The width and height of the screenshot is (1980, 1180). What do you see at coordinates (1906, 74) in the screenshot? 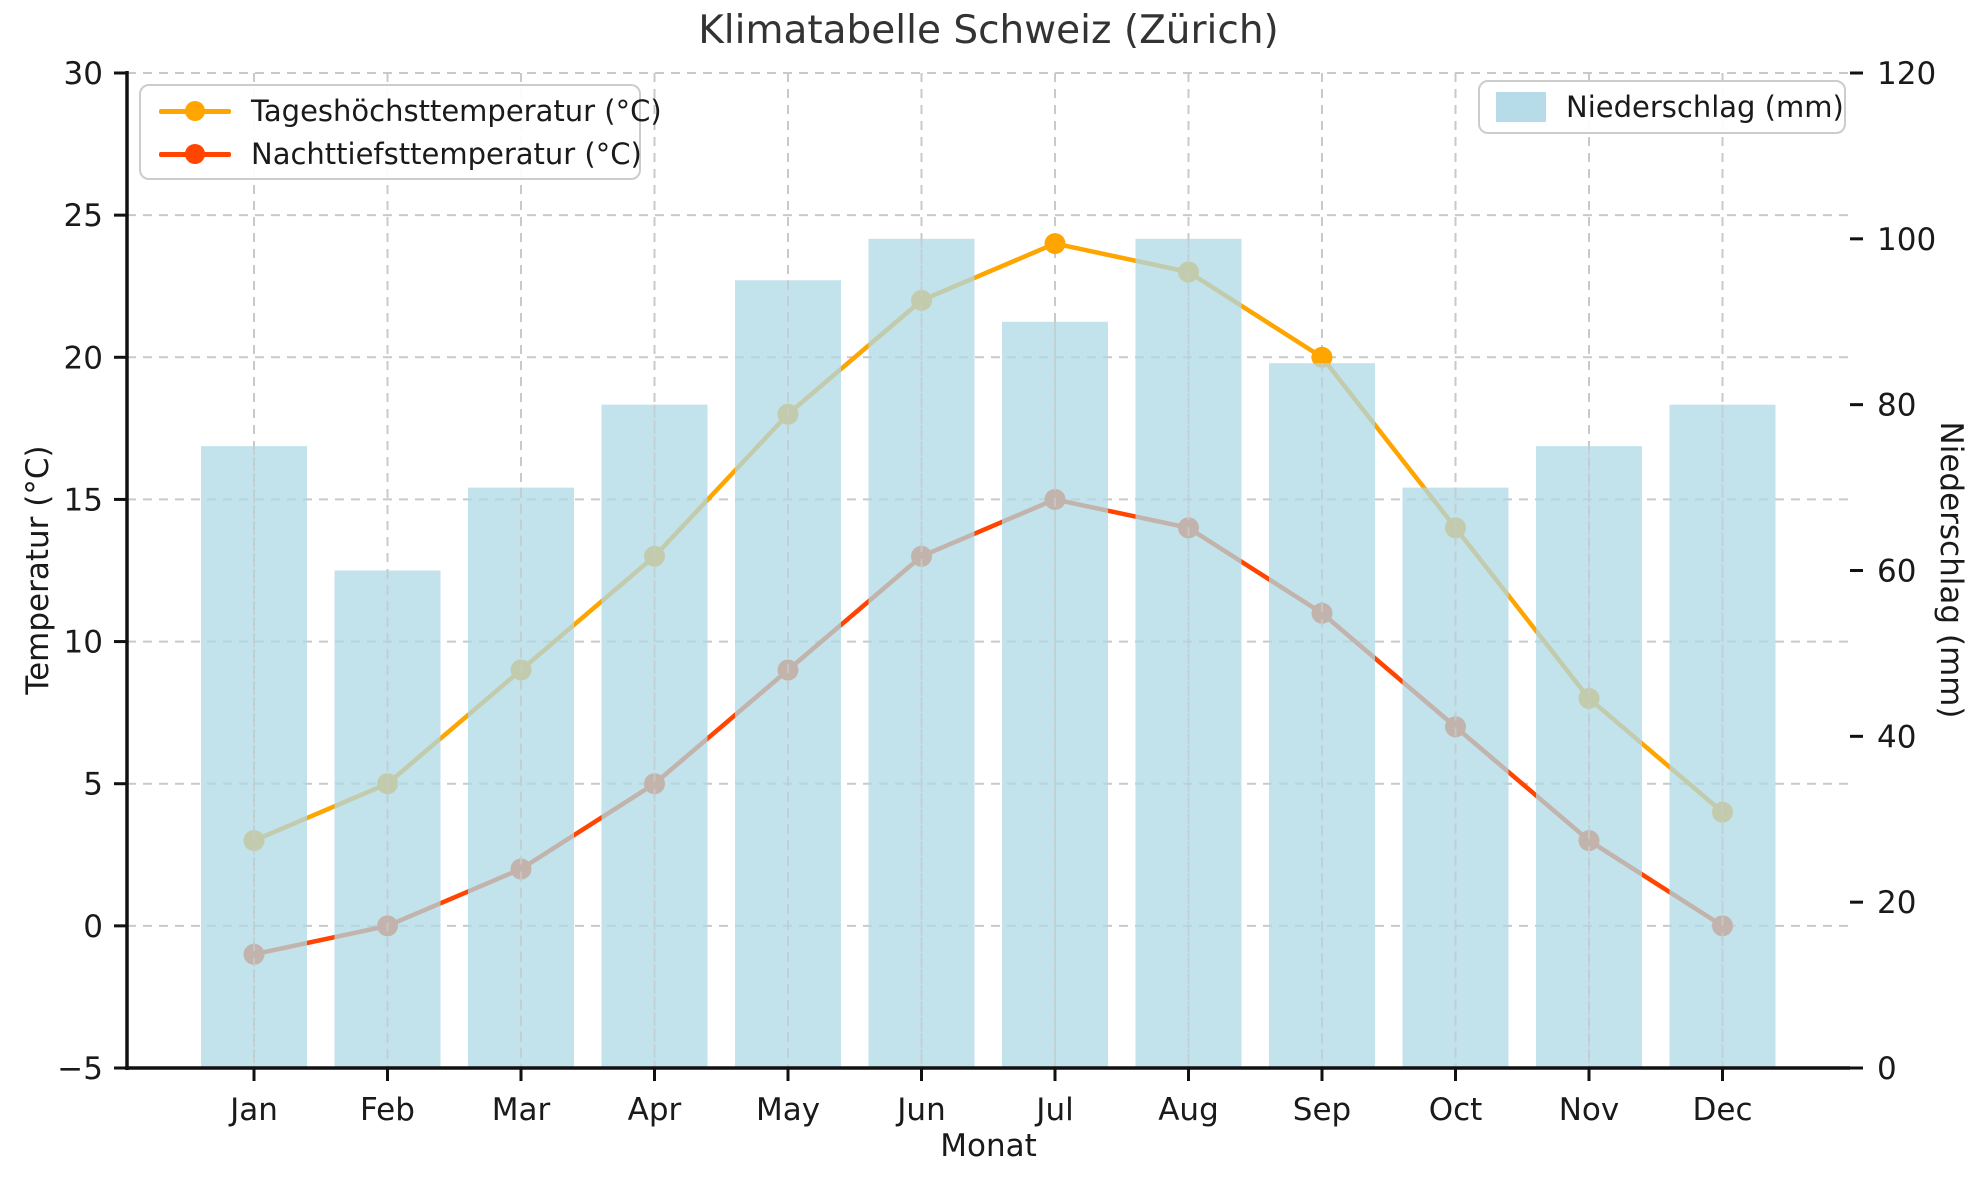
I see `svg-text: 120` at bounding box center [1906, 74].